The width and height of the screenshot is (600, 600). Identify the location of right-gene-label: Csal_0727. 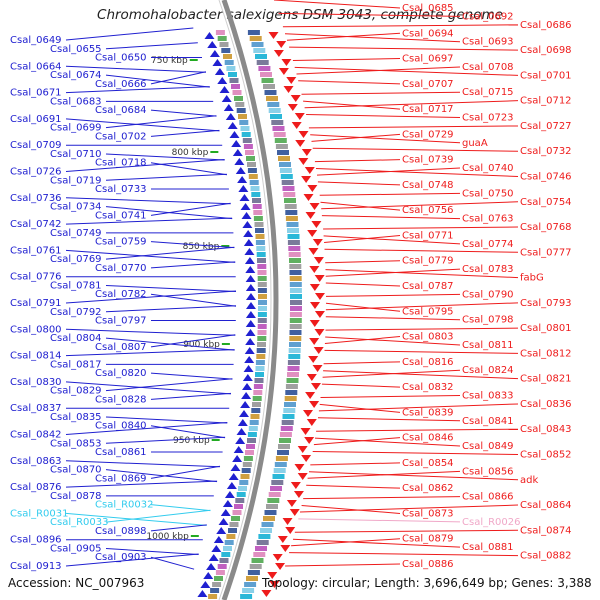
(546, 126).